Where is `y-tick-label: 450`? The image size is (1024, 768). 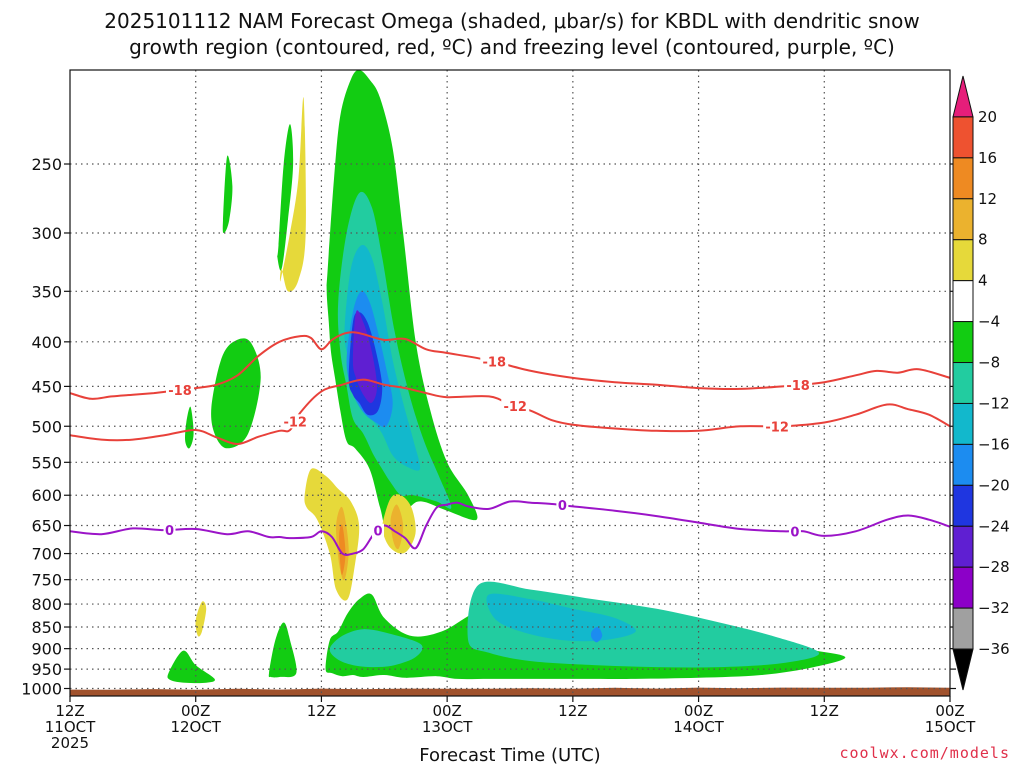
y-tick-label: 450 is located at coordinates (46, 386).